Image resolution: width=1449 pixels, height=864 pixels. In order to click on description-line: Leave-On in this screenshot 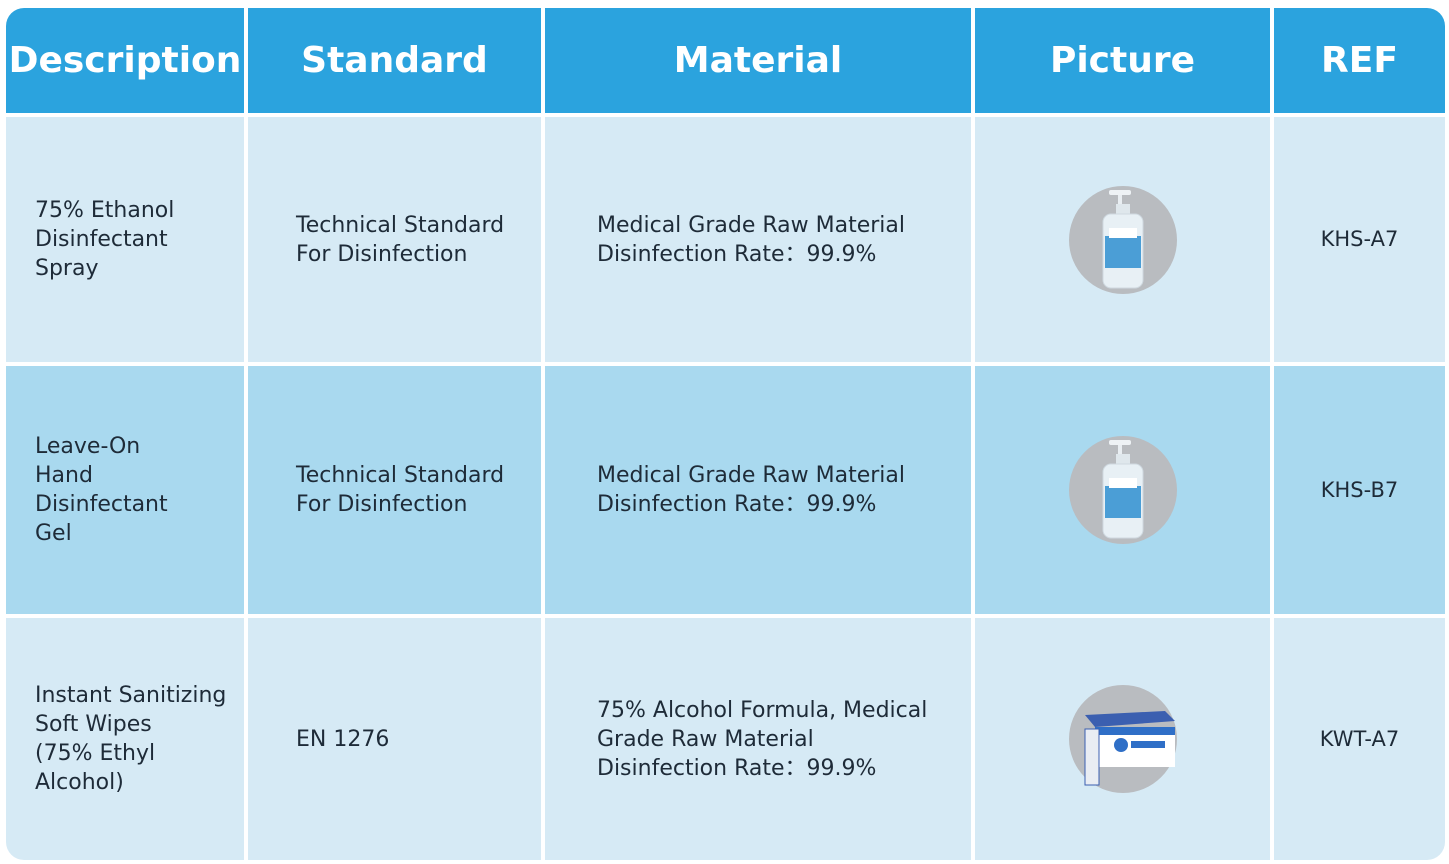, I will do `click(88, 446)`.